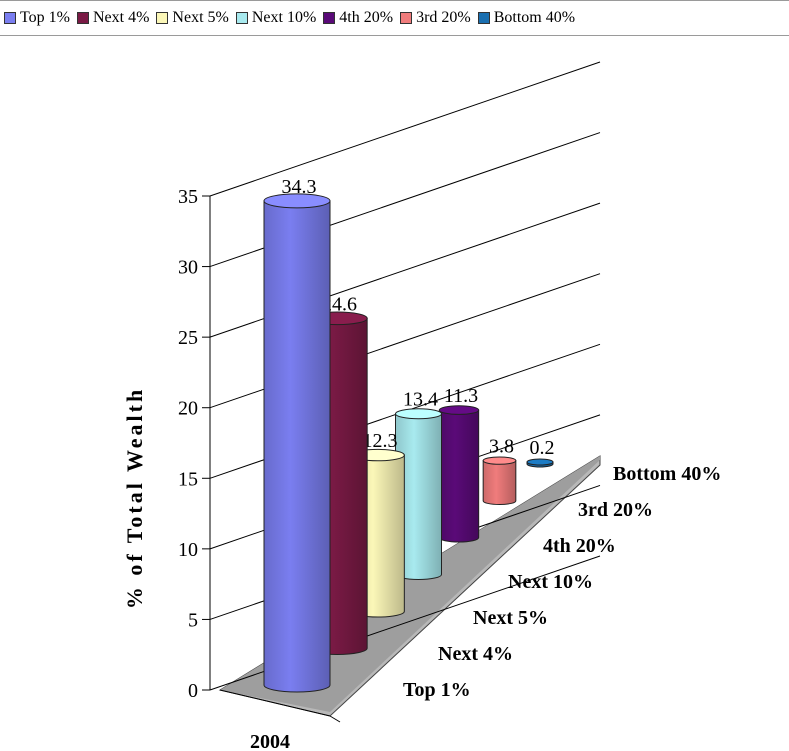 The width and height of the screenshot is (789, 751). I want to click on y-tick-label: 20, so click(188, 409).